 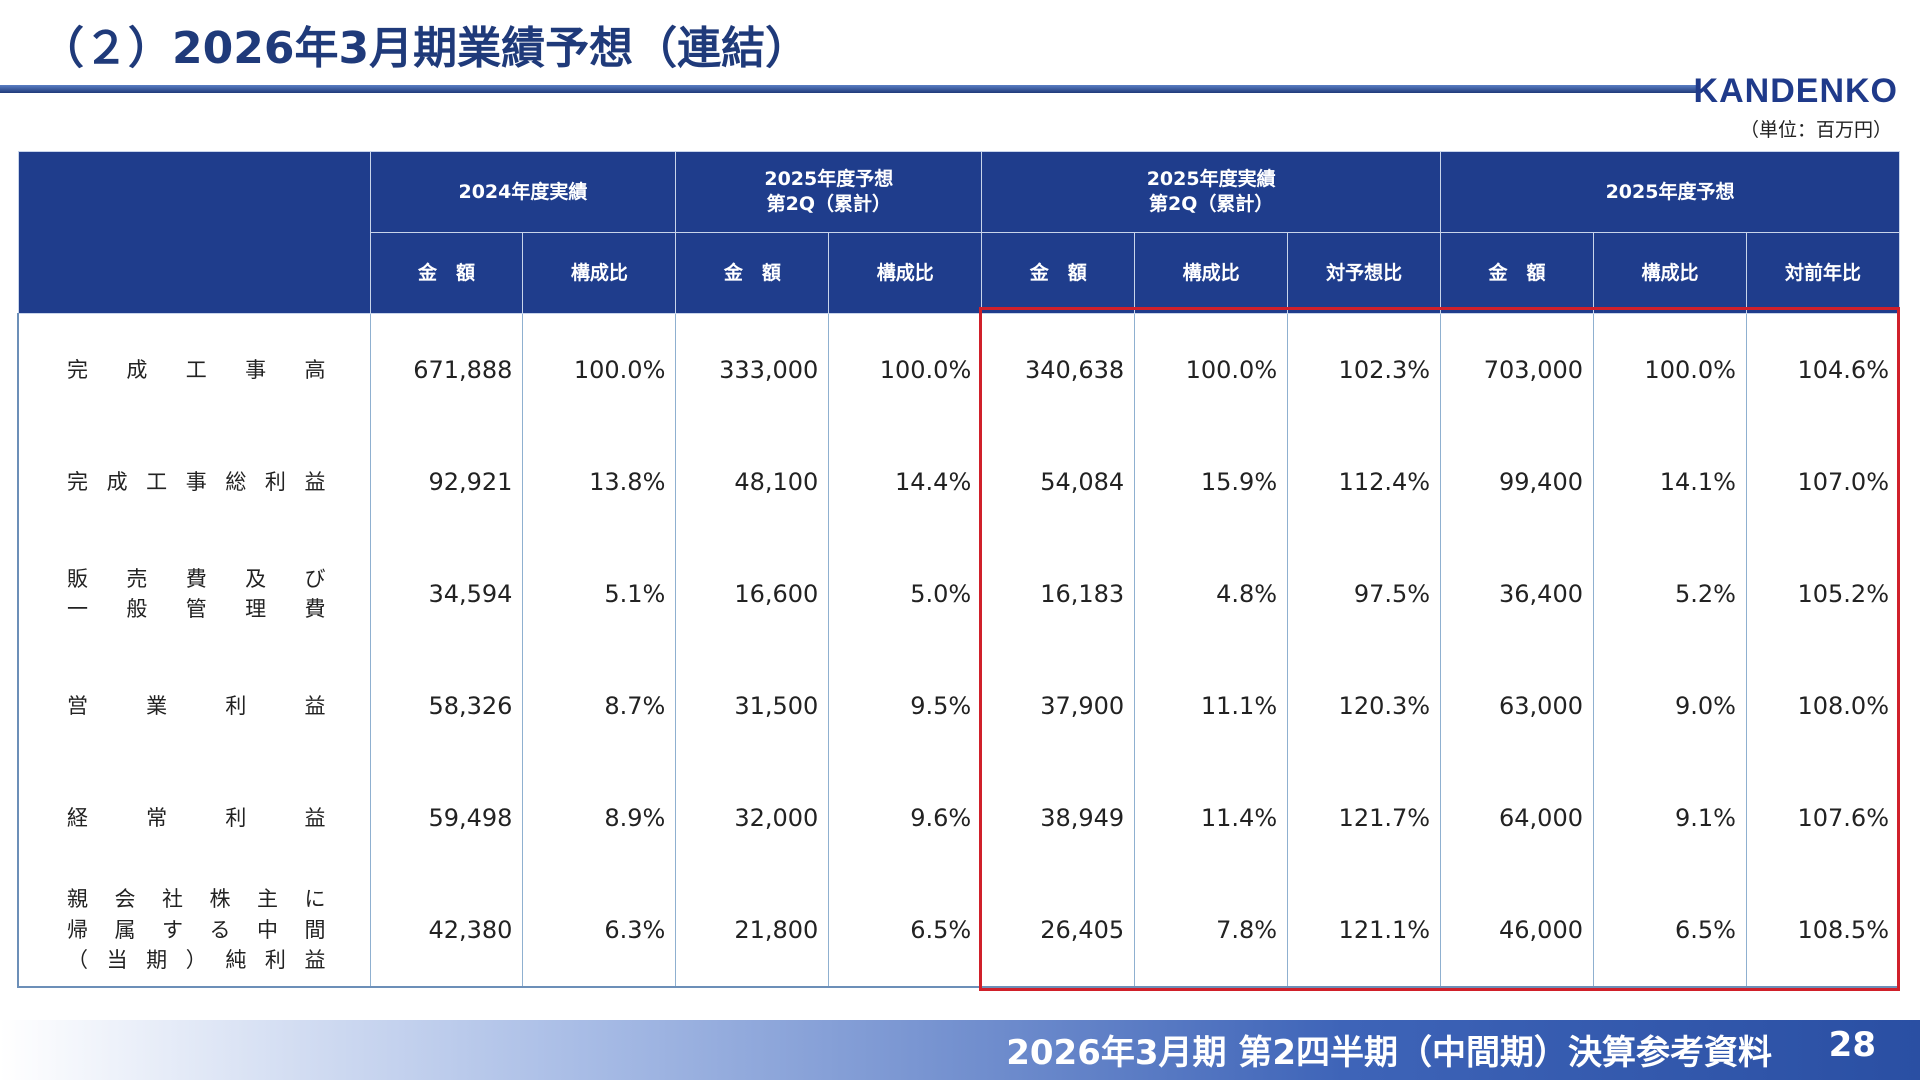 What do you see at coordinates (599, 482) in the screenshot?
I see `value-cell: 13.8%` at bounding box center [599, 482].